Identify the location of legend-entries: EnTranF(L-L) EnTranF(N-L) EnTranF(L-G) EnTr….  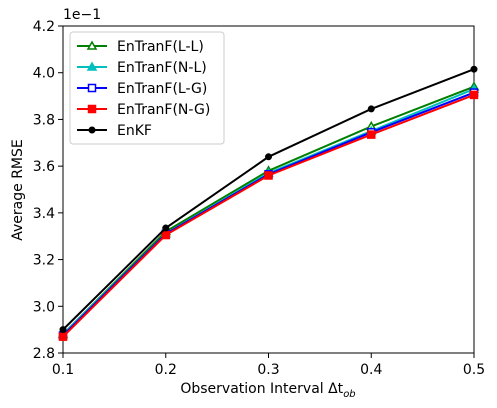
(143, 89).